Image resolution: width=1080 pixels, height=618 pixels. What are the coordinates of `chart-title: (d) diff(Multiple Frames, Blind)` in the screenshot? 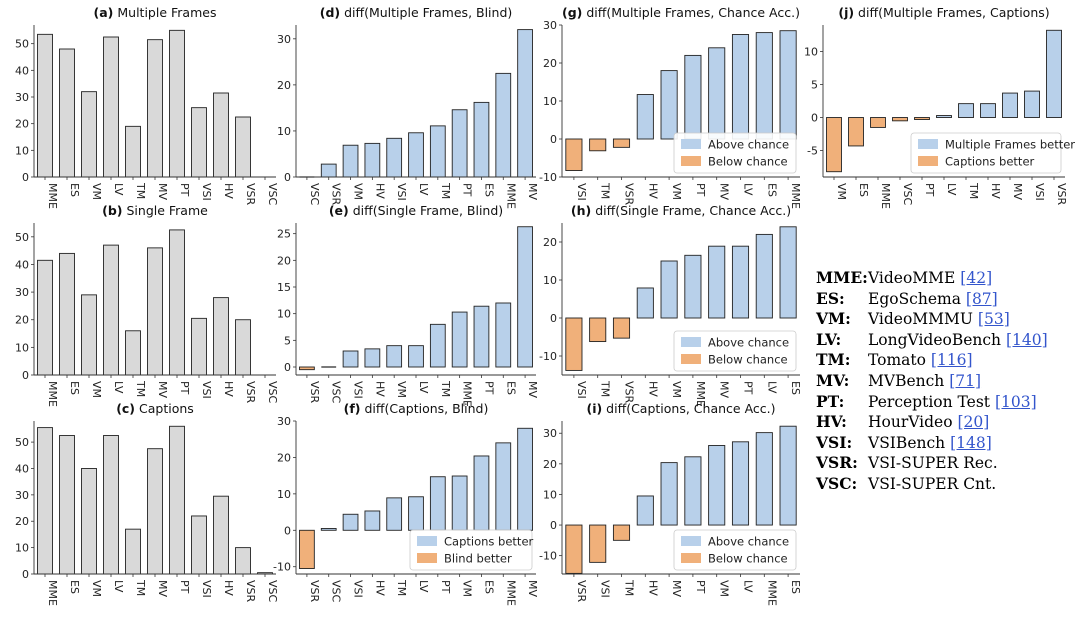 It's located at (416, 12).